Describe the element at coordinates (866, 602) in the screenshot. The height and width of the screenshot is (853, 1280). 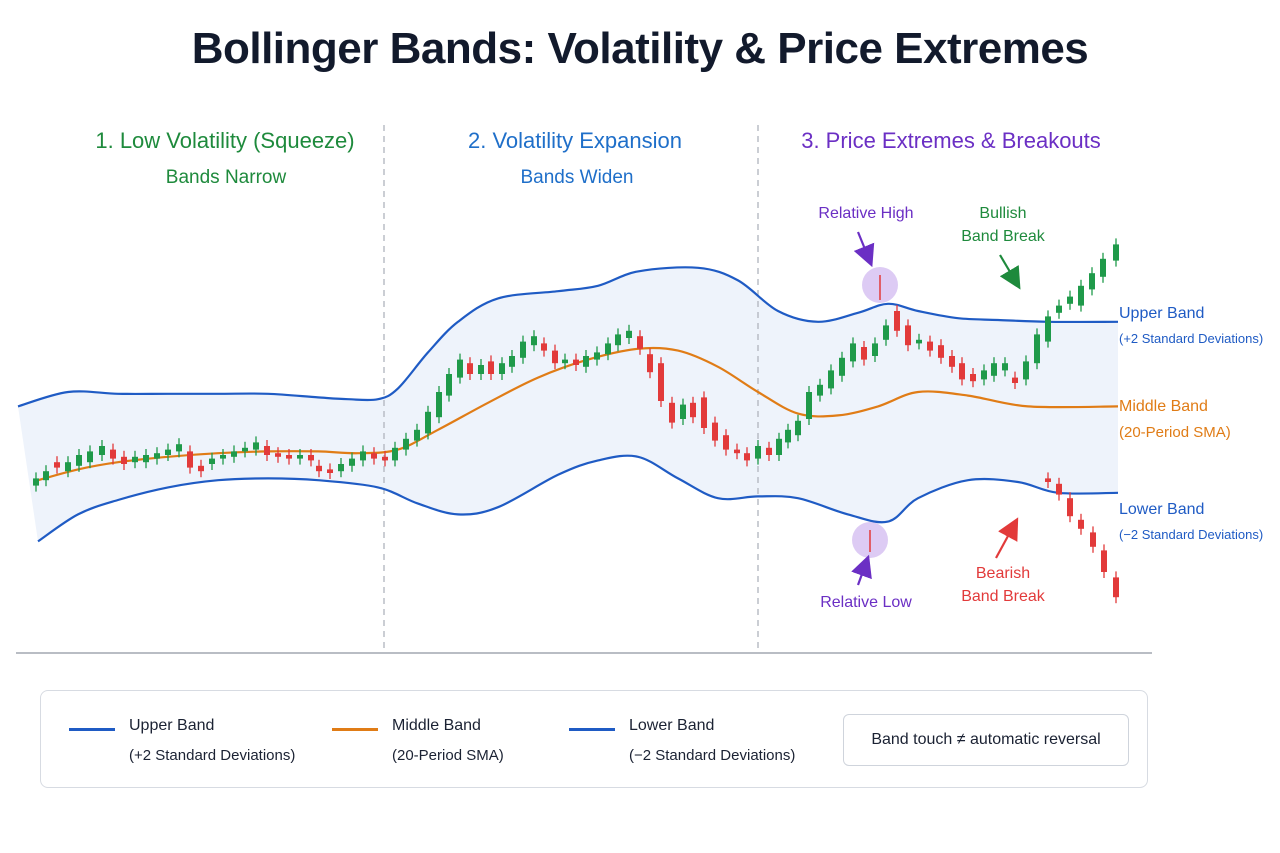
I see `relative-low-label: Relative Low` at that location.